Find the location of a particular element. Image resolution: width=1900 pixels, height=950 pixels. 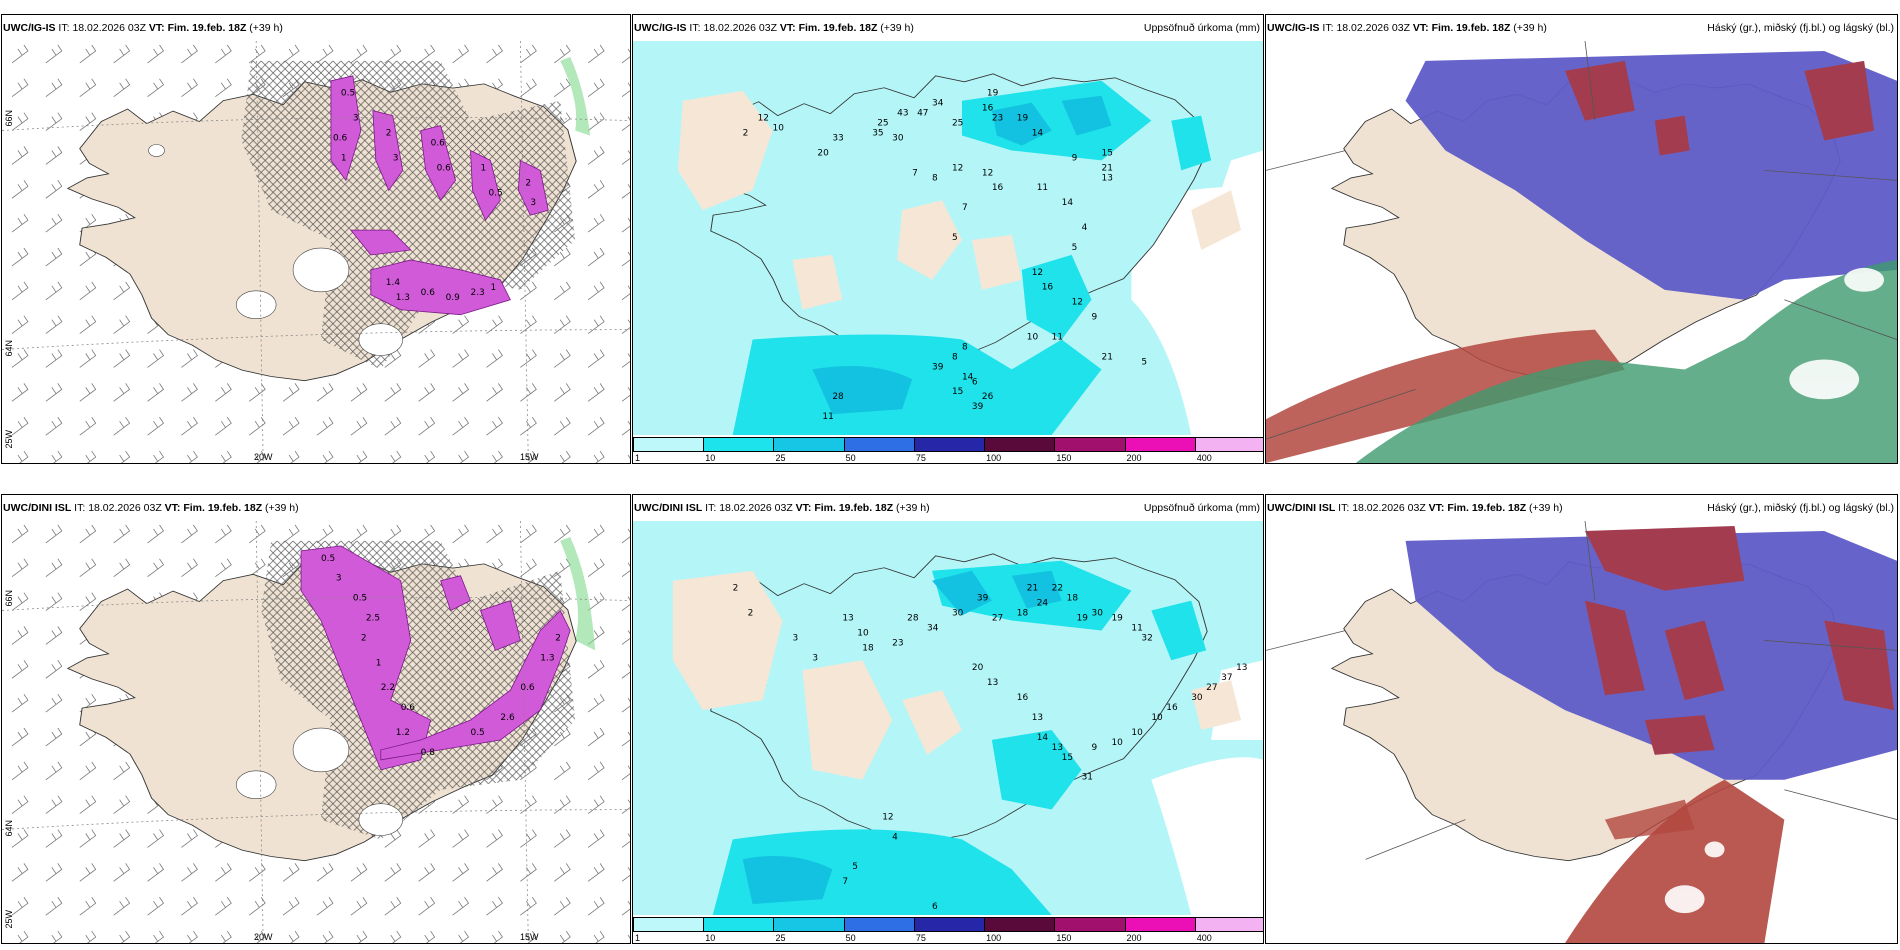

map-value-label: 16 is located at coordinates (998, 188).